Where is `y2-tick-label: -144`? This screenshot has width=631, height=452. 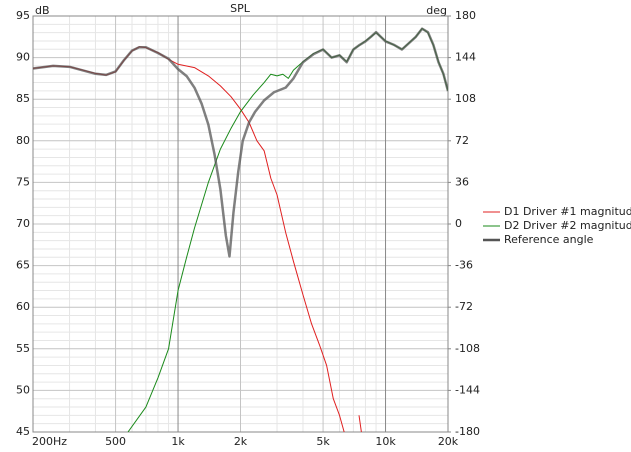
y2-tick-label: -144 is located at coordinates (467, 389).